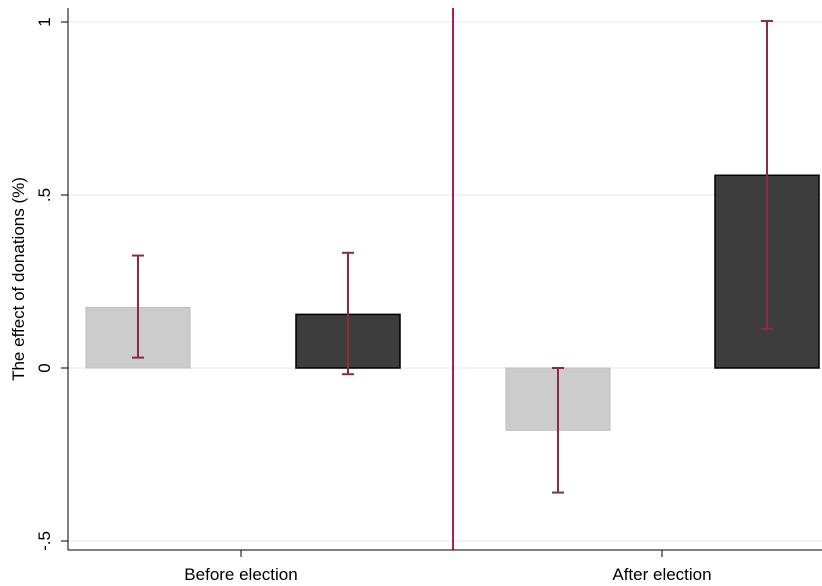 The height and width of the screenshot is (586, 822). Describe the element at coordinates (240, 574) in the screenshot. I see `x-tick-label: Before election` at that location.